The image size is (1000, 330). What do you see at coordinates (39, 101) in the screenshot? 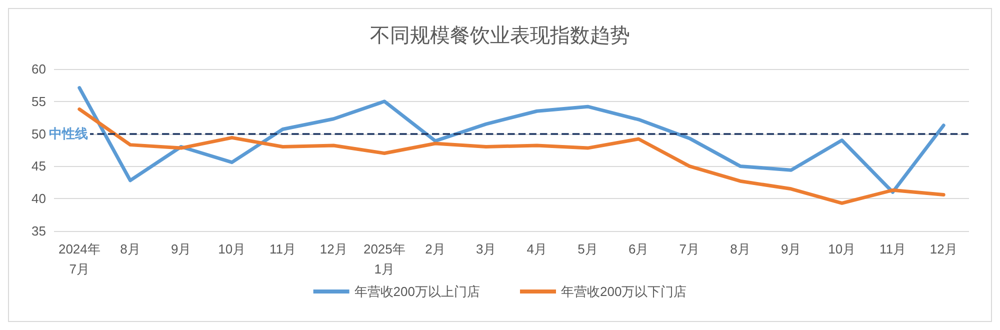
I see `y-tick-label: 55` at bounding box center [39, 101].